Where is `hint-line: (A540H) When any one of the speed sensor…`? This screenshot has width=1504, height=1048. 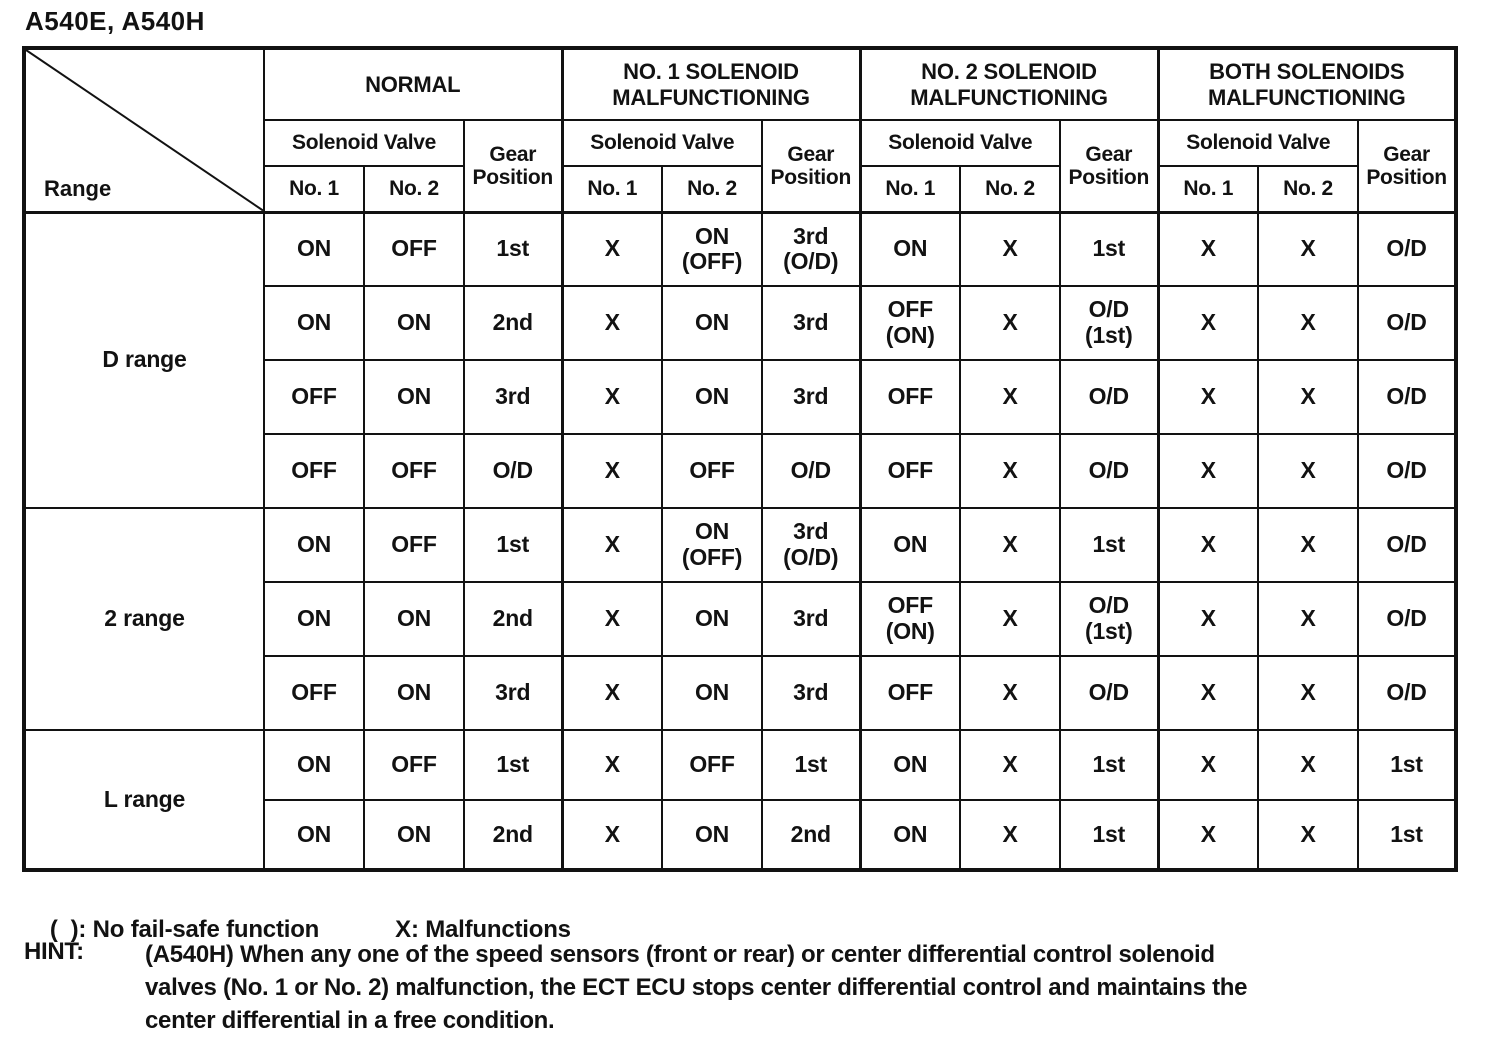
hint-line: (A540H) When any one of the speed sensor… is located at coordinates (680, 954).